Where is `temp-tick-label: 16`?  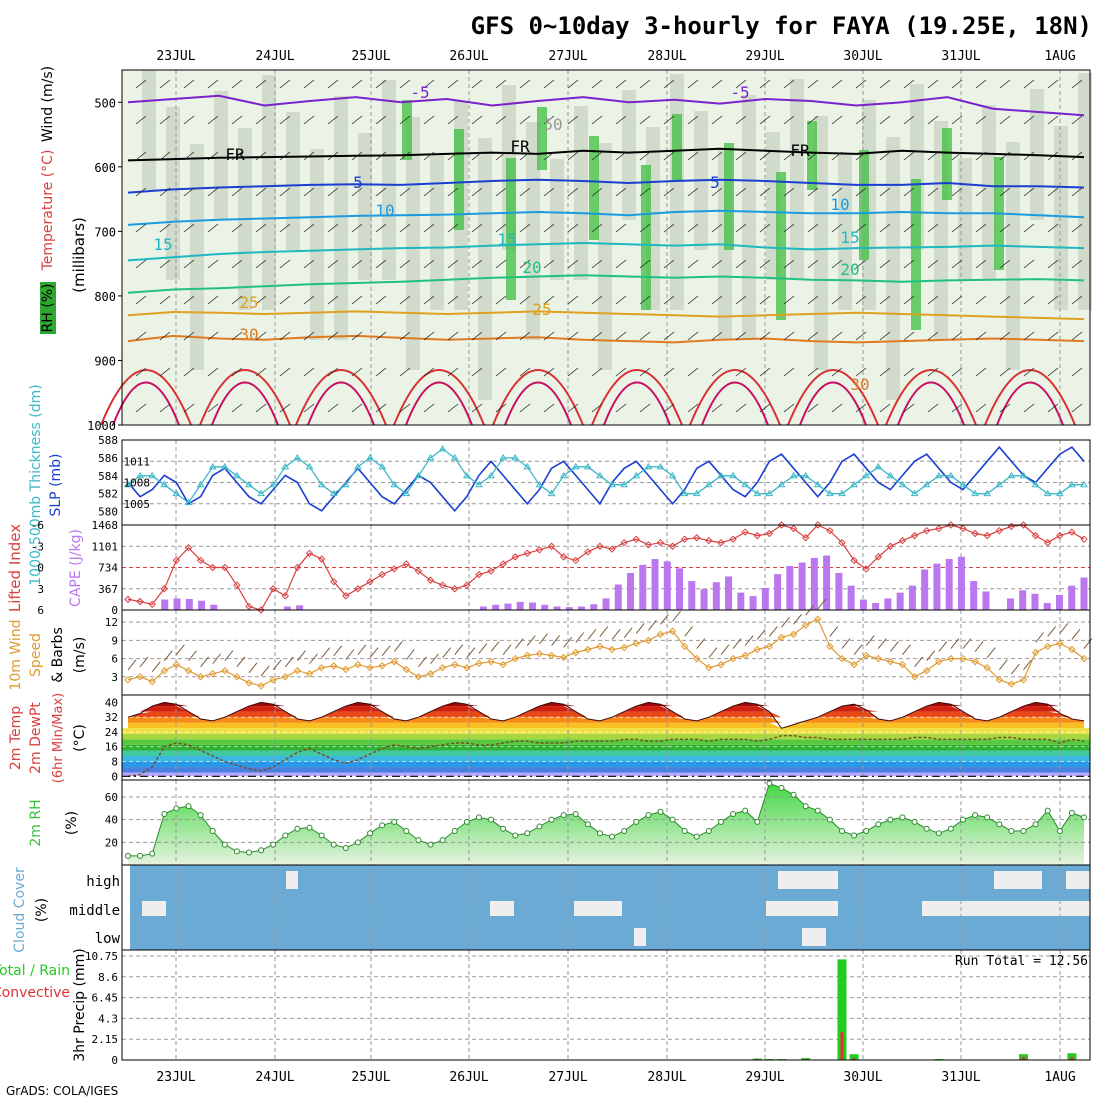
temp-tick-label: 16 is located at coordinates (111, 747).